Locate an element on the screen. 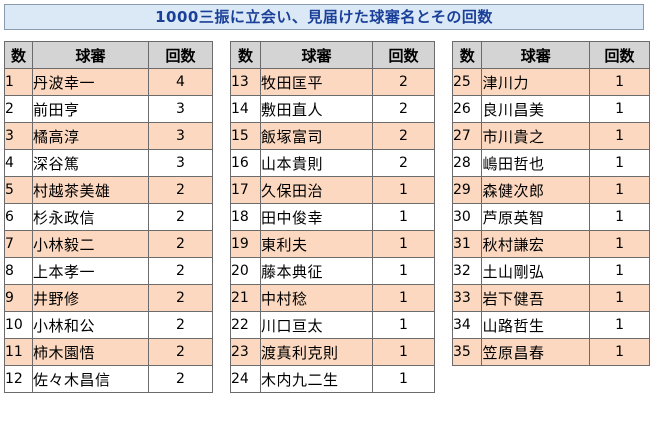 This screenshot has width=650, height=438. umpire-name: 土山剛弘 is located at coordinates (536, 271).